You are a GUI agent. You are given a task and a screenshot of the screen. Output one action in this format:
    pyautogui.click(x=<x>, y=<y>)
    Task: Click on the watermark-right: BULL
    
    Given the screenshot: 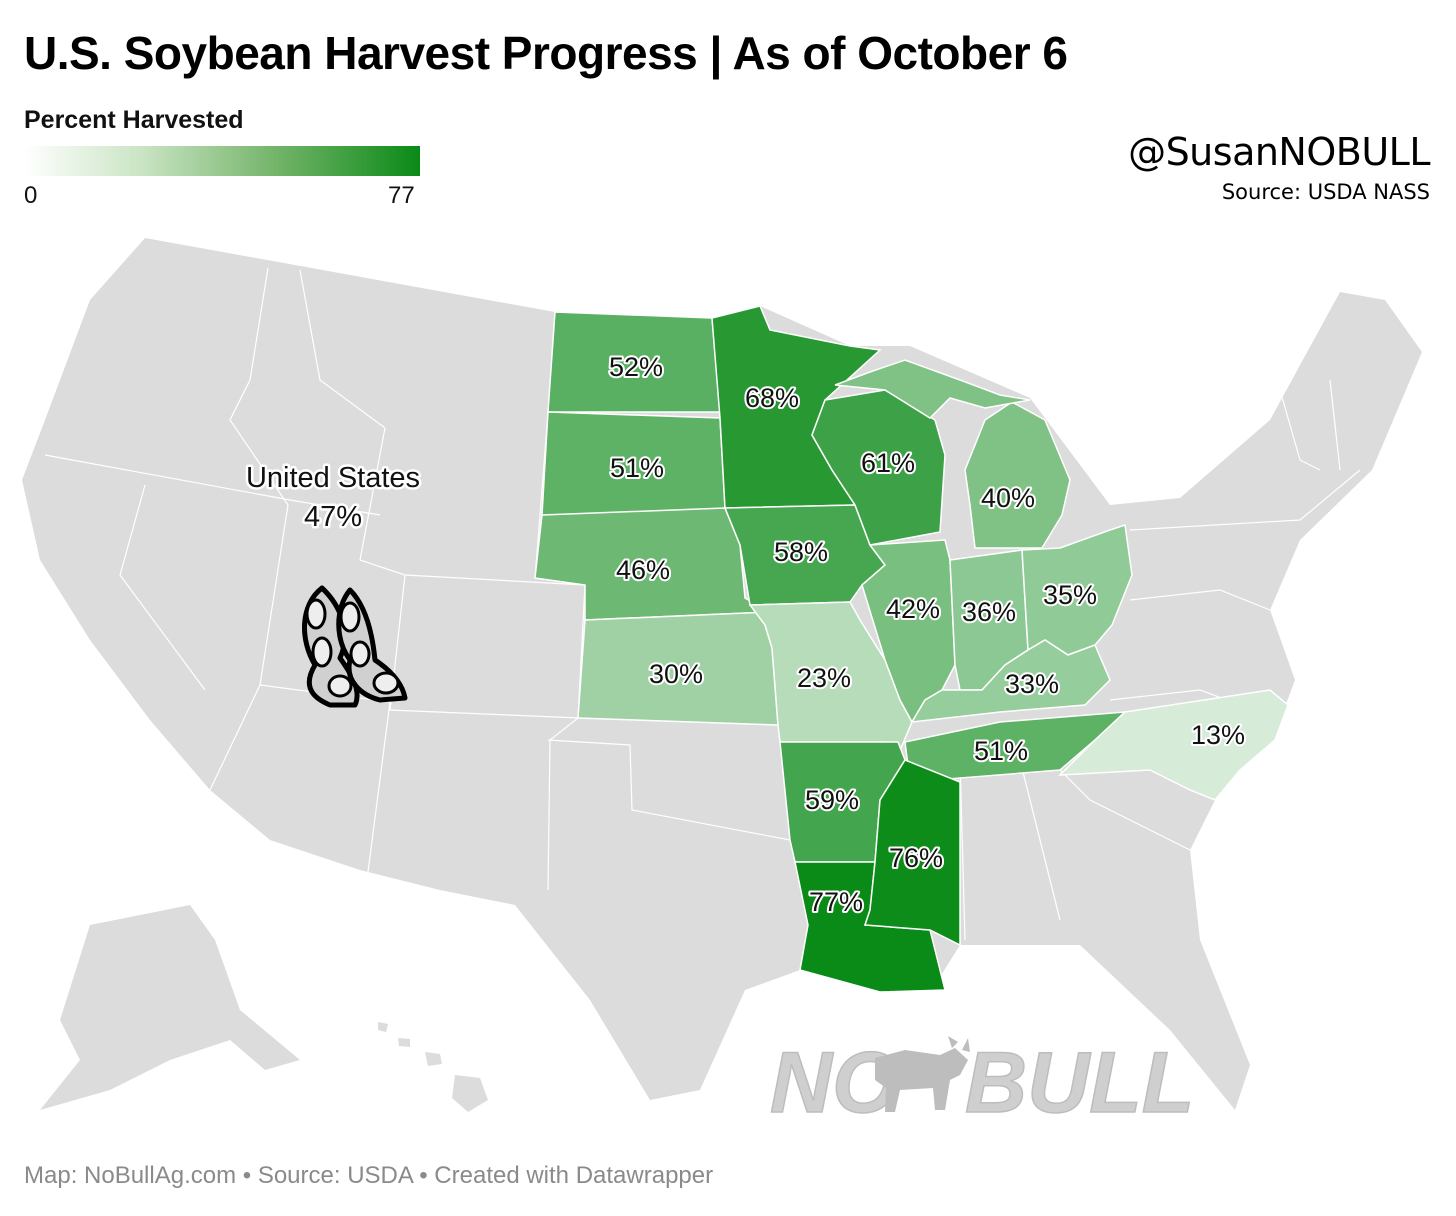 What is the action you would take?
    pyautogui.click(x=1079, y=1083)
    